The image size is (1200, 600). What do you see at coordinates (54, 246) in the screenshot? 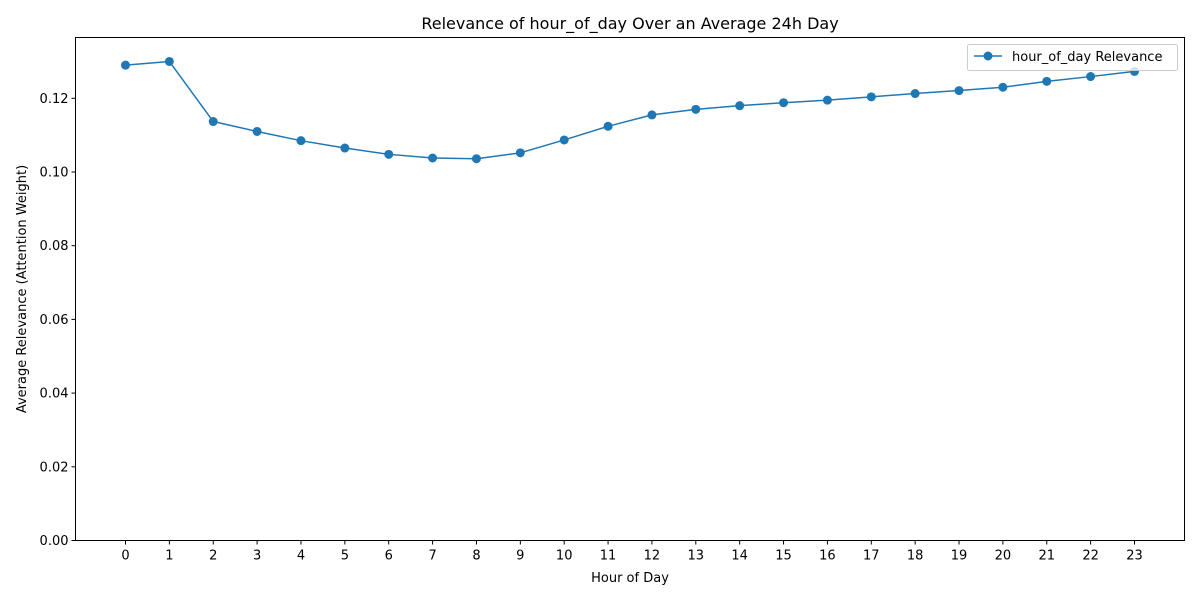
I see `y-tick-label: 0.08` at bounding box center [54, 246].